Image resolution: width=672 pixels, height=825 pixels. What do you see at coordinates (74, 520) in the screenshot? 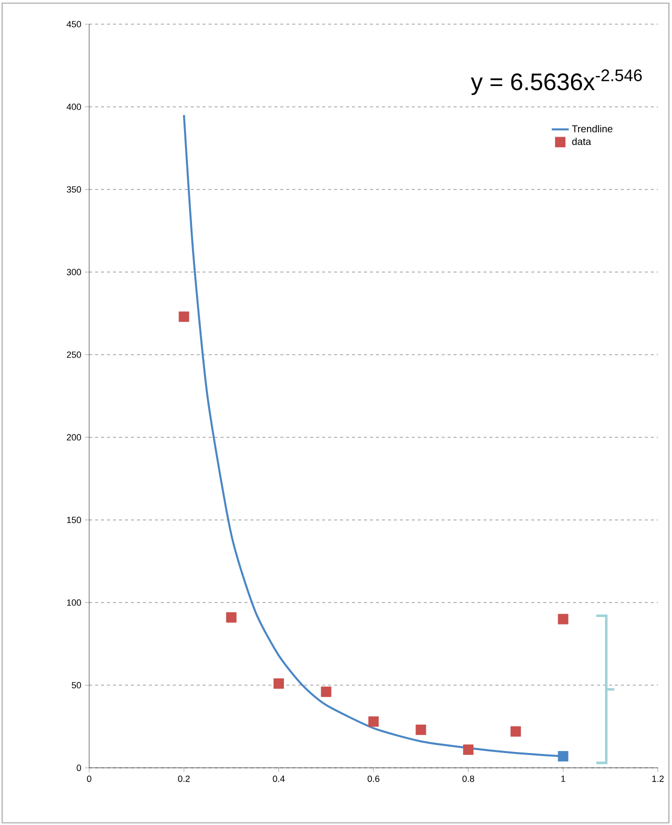
I see `y-tick-label: 150` at bounding box center [74, 520].